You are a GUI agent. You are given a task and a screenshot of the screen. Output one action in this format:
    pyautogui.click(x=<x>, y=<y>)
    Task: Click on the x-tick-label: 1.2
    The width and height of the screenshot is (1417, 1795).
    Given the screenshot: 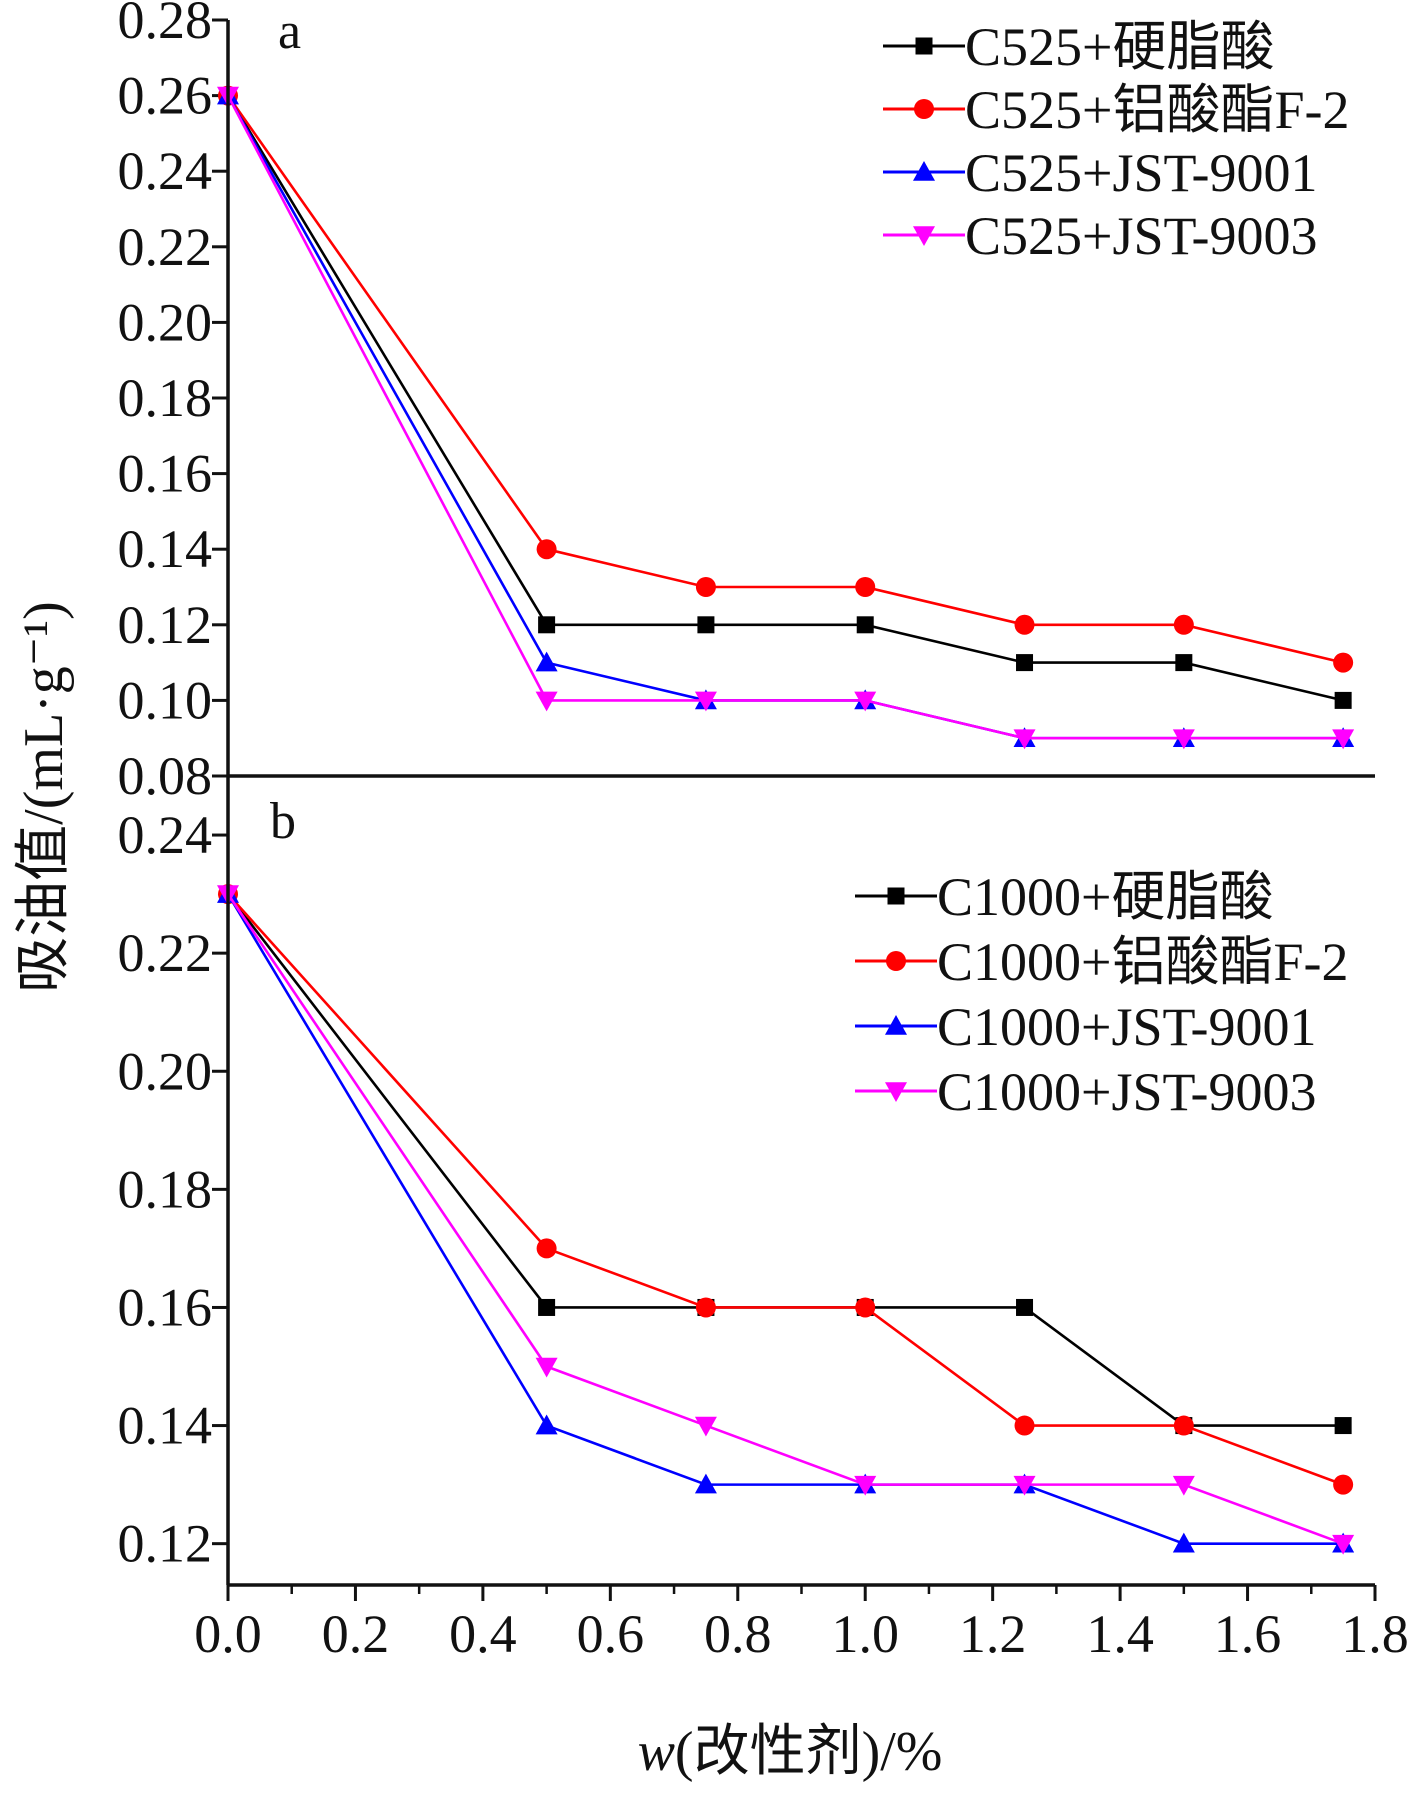 What is the action you would take?
    pyautogui.click(x=993, y=1634)
    